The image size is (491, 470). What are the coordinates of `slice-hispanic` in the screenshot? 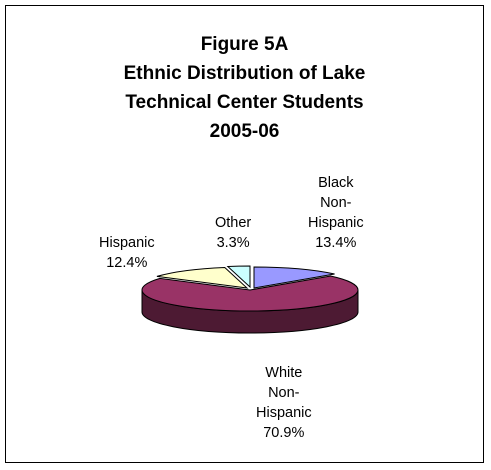 It's located at (202, 277).